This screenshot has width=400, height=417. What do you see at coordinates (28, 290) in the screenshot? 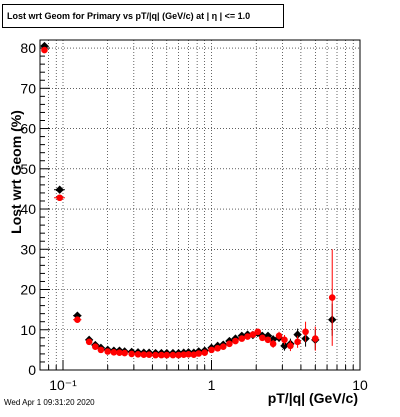
I see `y-tick-label: 20` at bounding box center [28, 290].